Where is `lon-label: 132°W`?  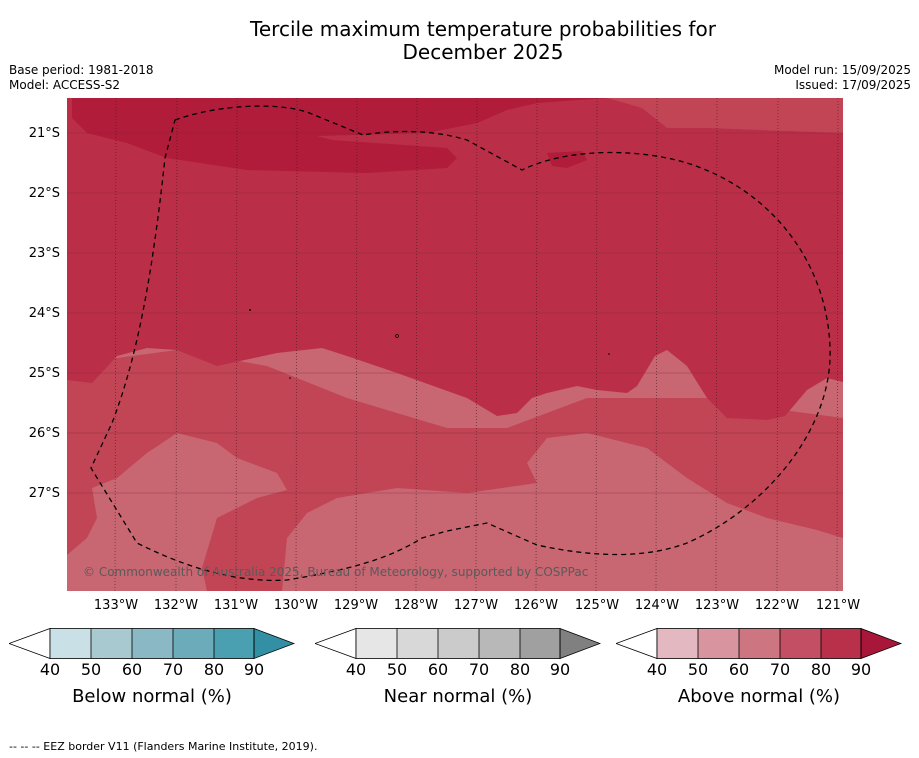 lon-label: 132°W is located at coordinates (176, 605).